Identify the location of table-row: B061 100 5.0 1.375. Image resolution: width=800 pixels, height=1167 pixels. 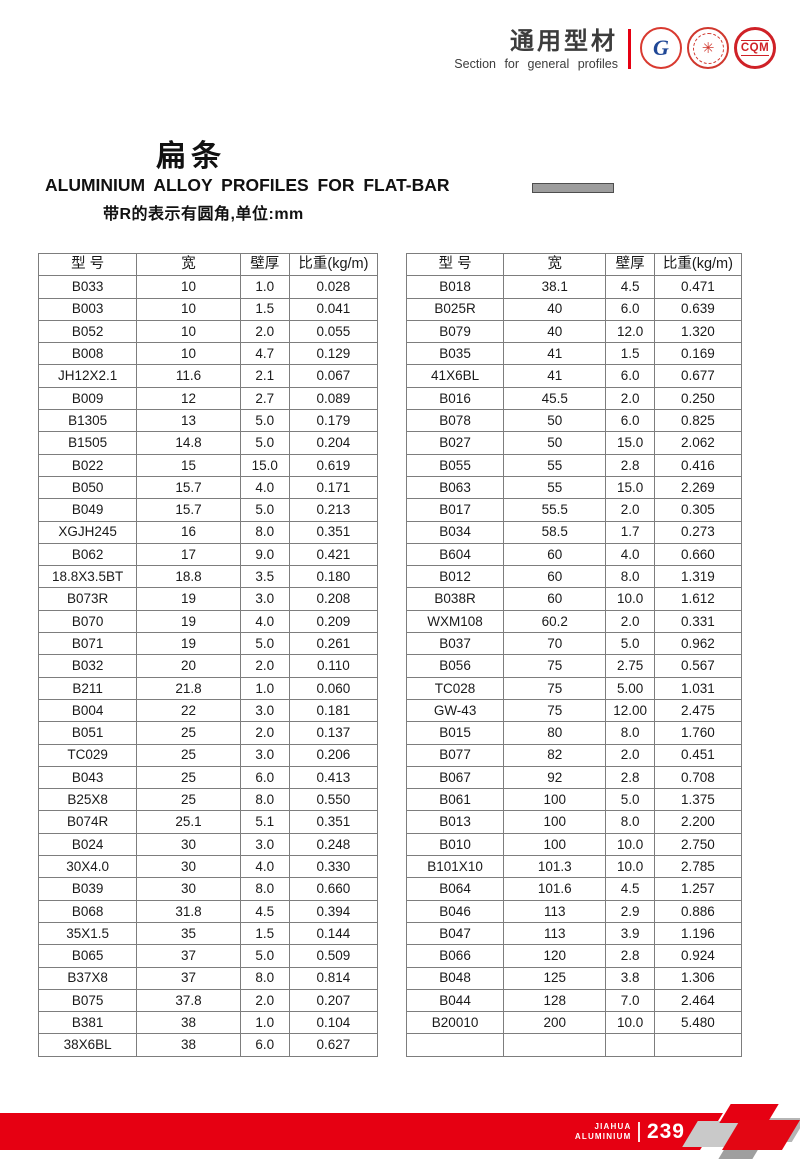
(574, 800).